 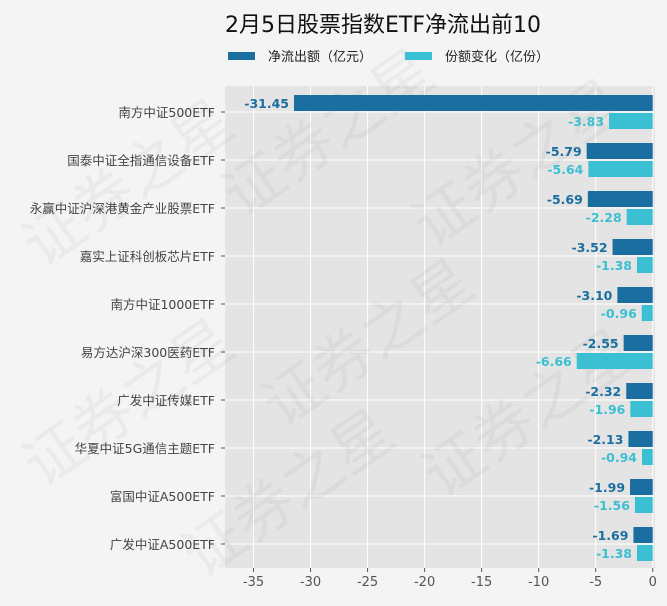 I want to click on x-tick-label: -25, so click(x=367, y=582).